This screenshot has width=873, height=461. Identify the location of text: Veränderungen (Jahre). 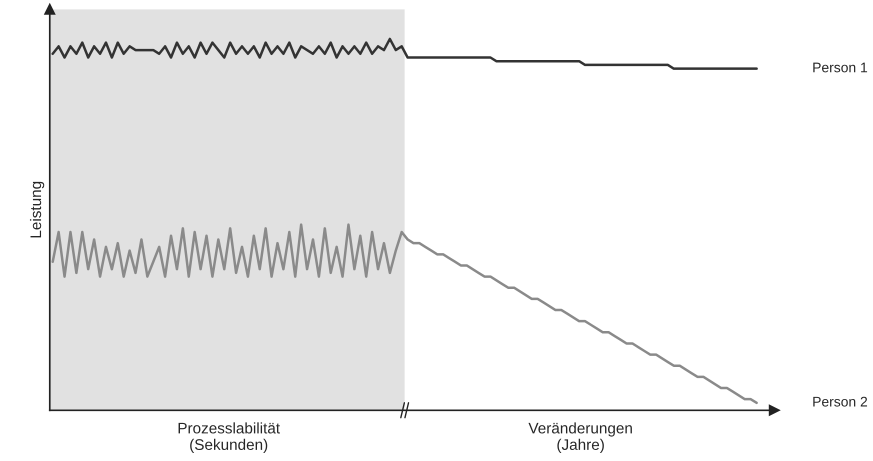
(580, 438).